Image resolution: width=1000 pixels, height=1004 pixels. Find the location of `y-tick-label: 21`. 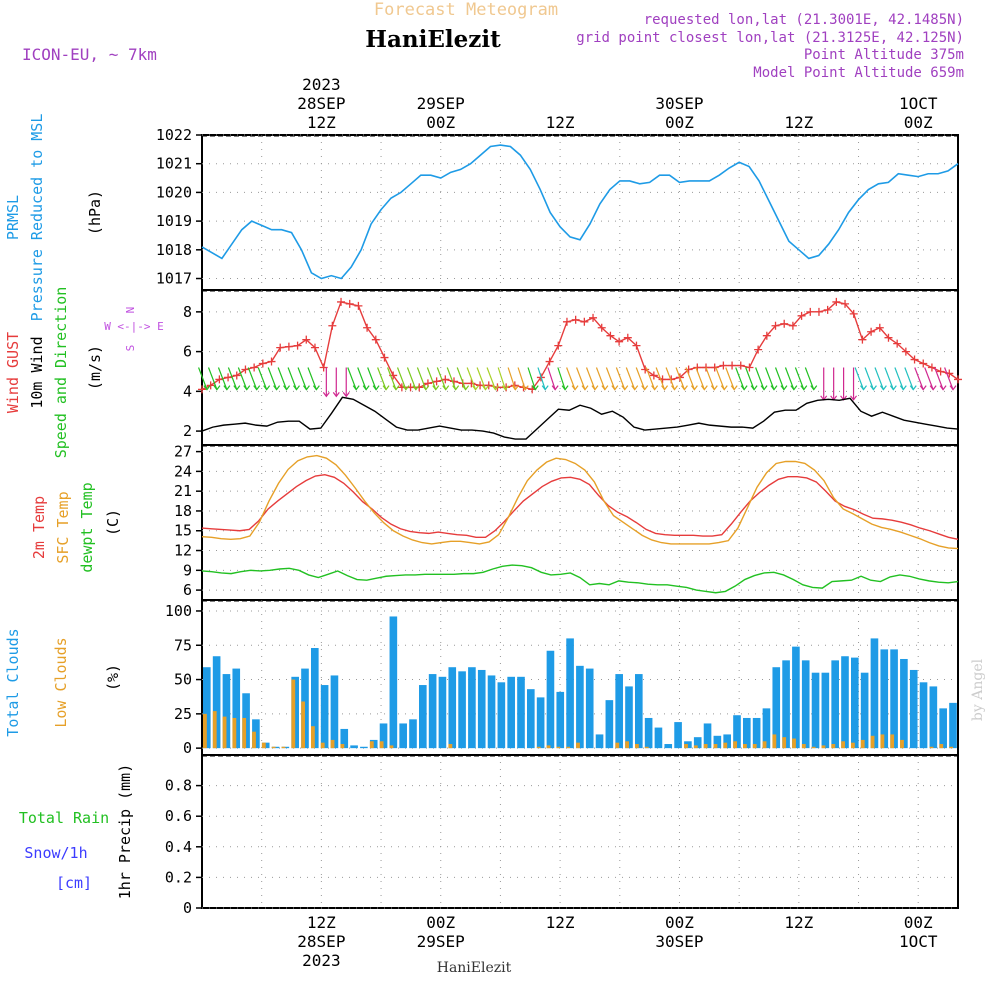

y-tick-label: 21 is located at coordinates (183, 491).